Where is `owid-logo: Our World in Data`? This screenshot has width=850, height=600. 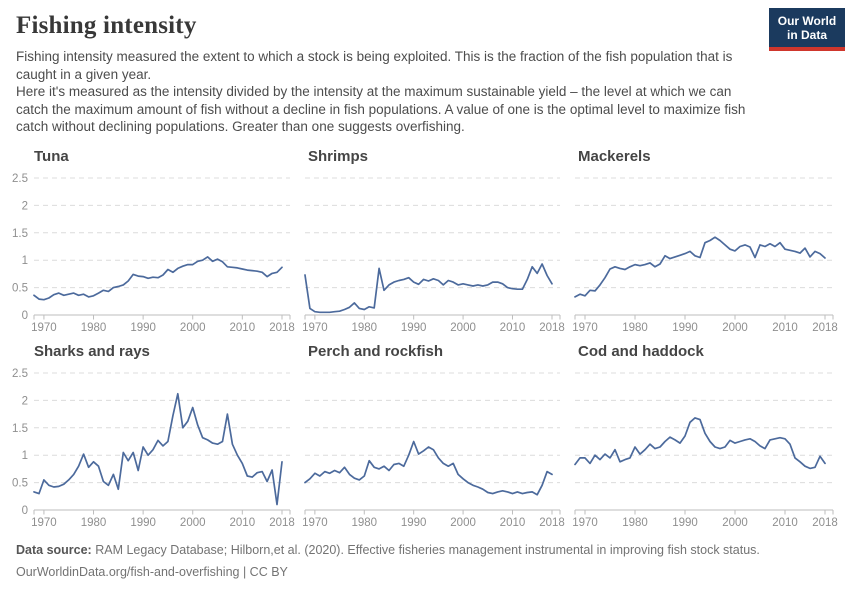 owid-logo: Our World in Data is located at coordinates (807, 29).